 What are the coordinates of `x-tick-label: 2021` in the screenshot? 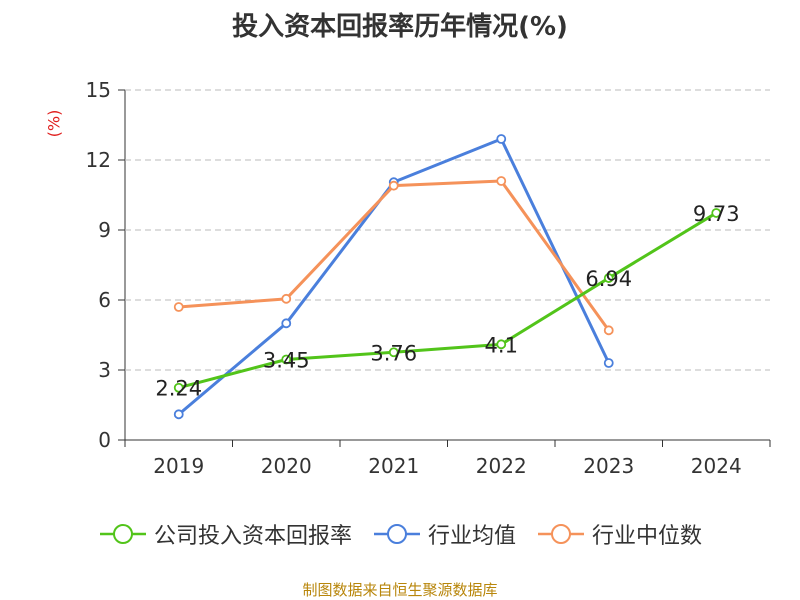 It's located at (393, 466).